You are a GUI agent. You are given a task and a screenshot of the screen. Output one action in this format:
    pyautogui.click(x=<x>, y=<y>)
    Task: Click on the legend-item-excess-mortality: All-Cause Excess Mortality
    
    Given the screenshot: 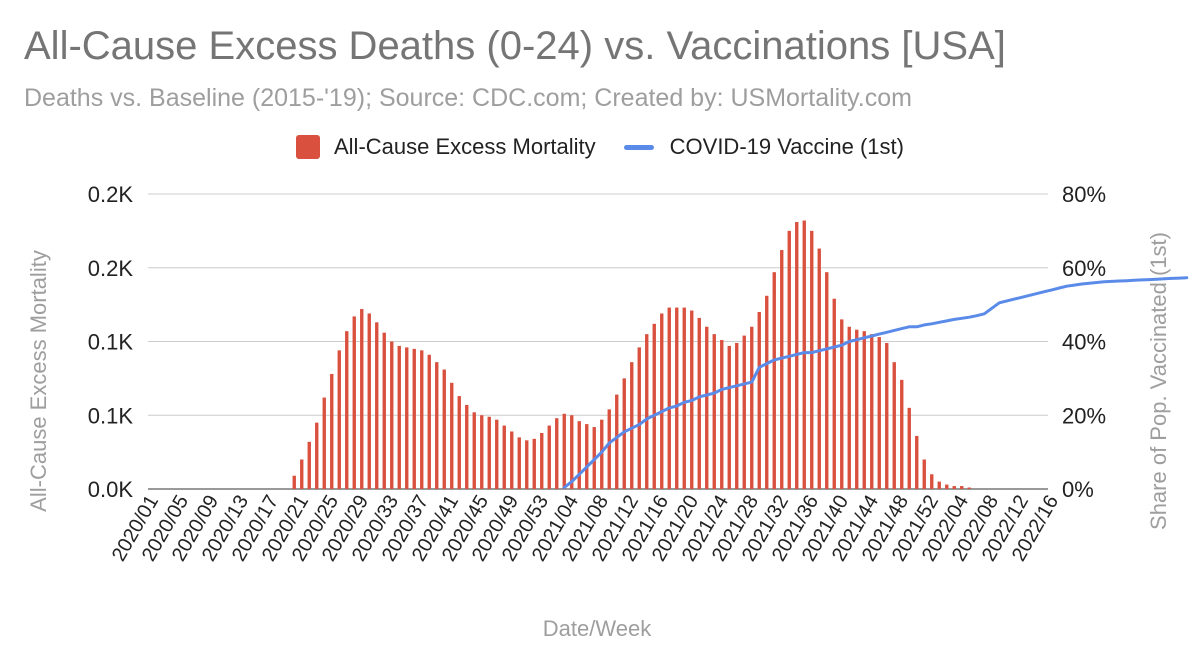 What is the action you would take?
    pyautogui.click(x=446, y=147)
    